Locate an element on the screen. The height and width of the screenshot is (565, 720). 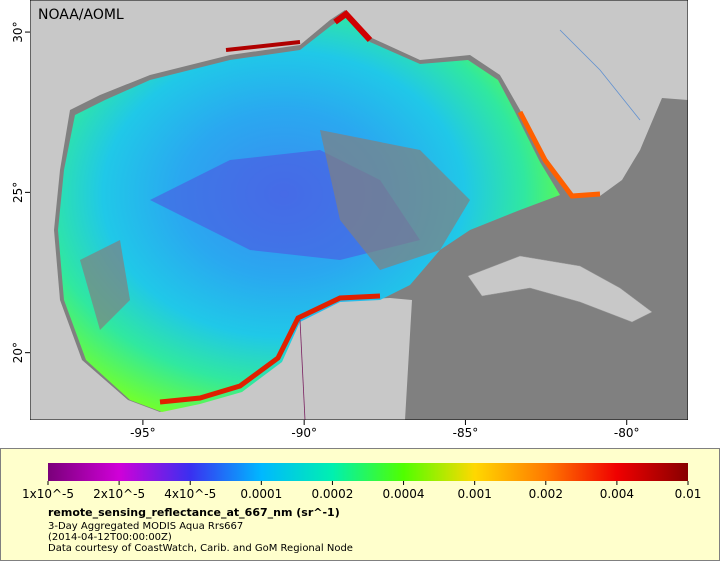
florida is located at coordinates (594, 101).